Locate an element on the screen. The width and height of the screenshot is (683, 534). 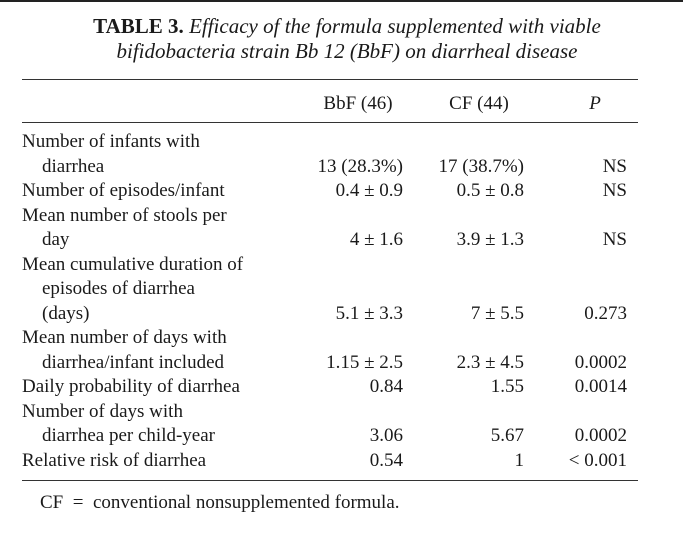
column-header-bbf: BbF (46) is located at coordinates (358, 103).